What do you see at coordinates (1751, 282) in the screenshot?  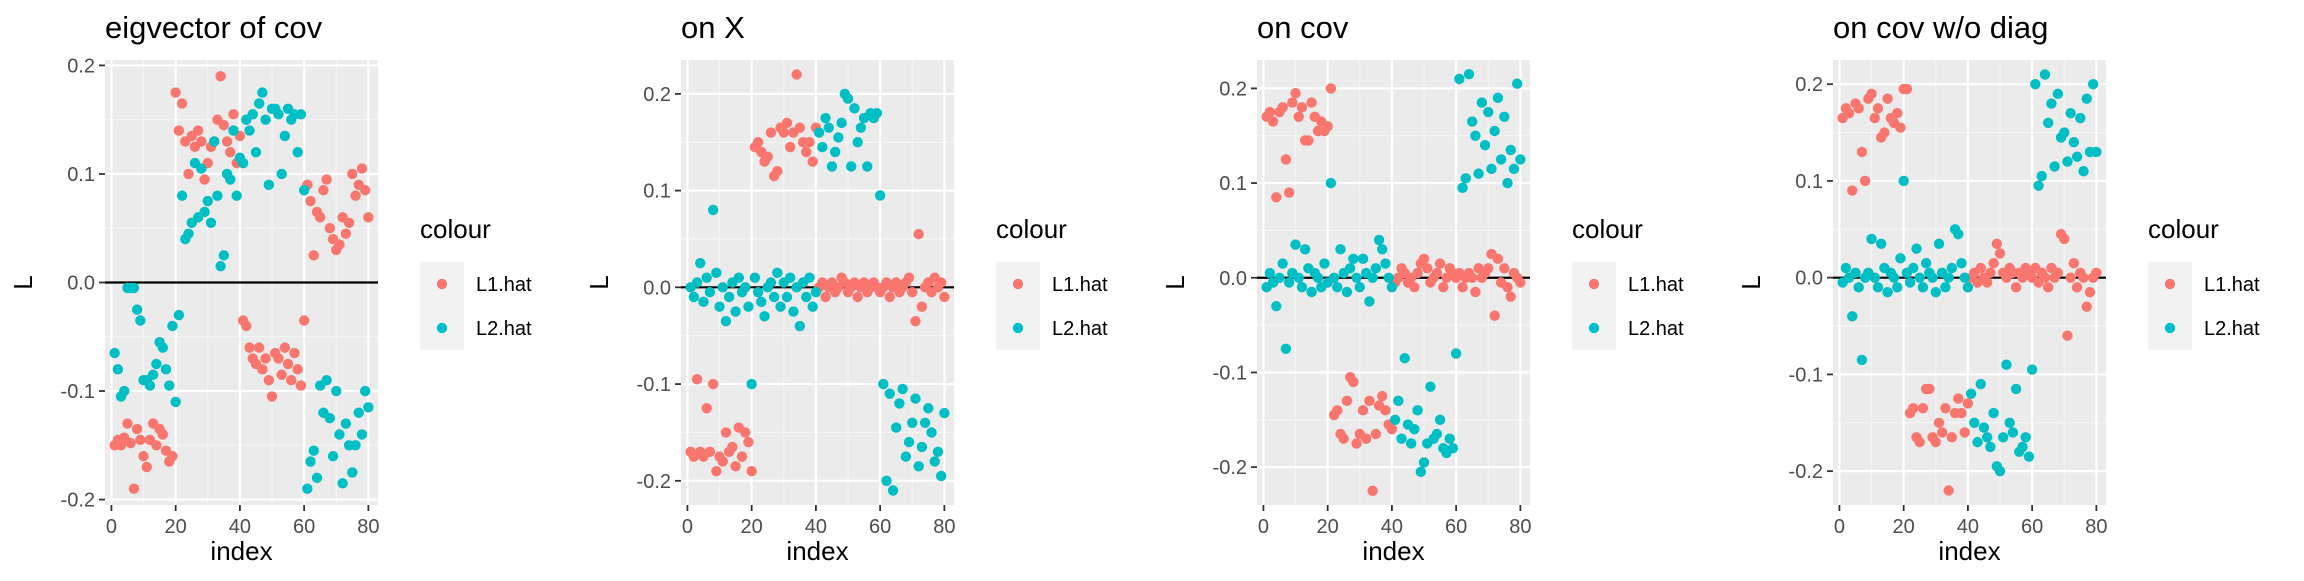 I see `y-axis-title: L` at bounding box center [1751, 282].